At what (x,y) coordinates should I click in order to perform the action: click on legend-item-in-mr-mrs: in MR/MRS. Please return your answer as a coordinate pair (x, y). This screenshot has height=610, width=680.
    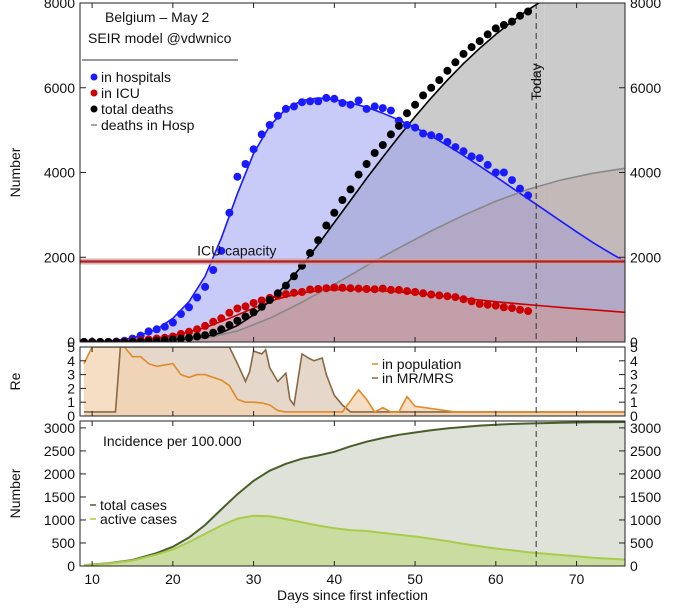
    Looking at the image, I should click on (413, 378).